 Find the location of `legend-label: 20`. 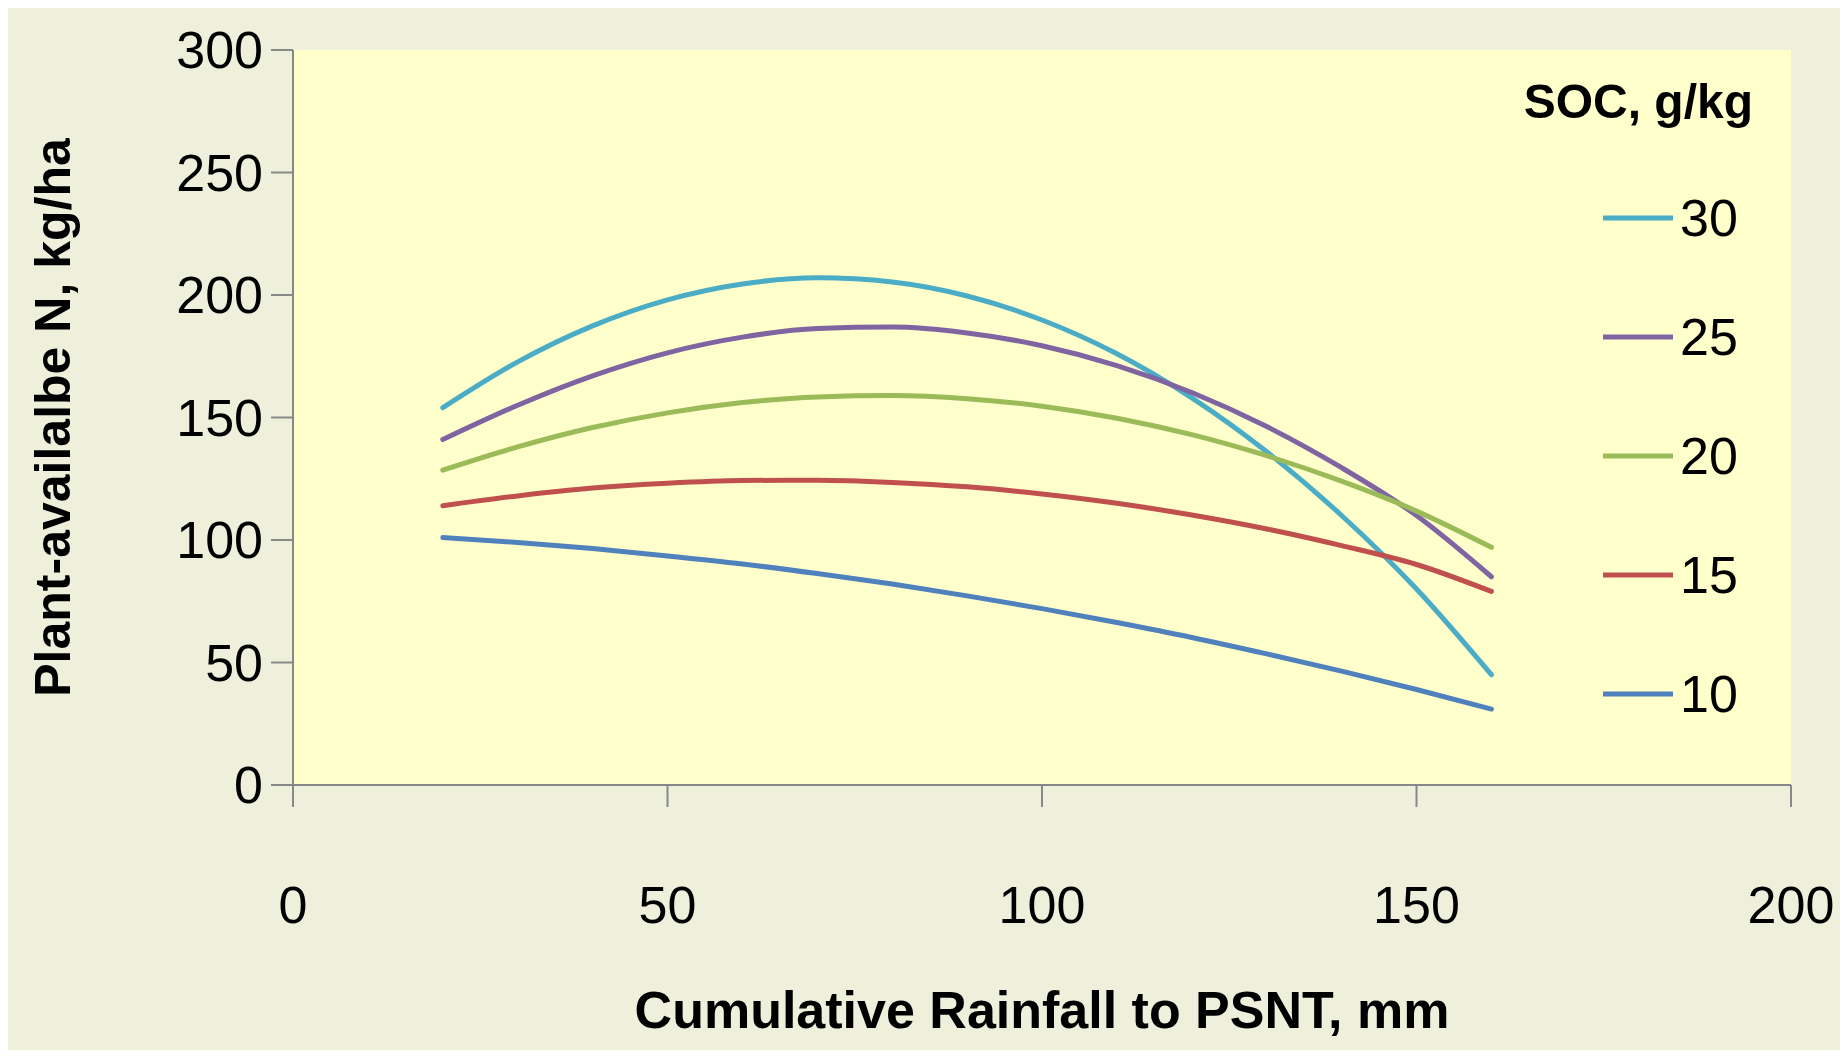

legend-label: 20 is located at coordinates (1709, 456).